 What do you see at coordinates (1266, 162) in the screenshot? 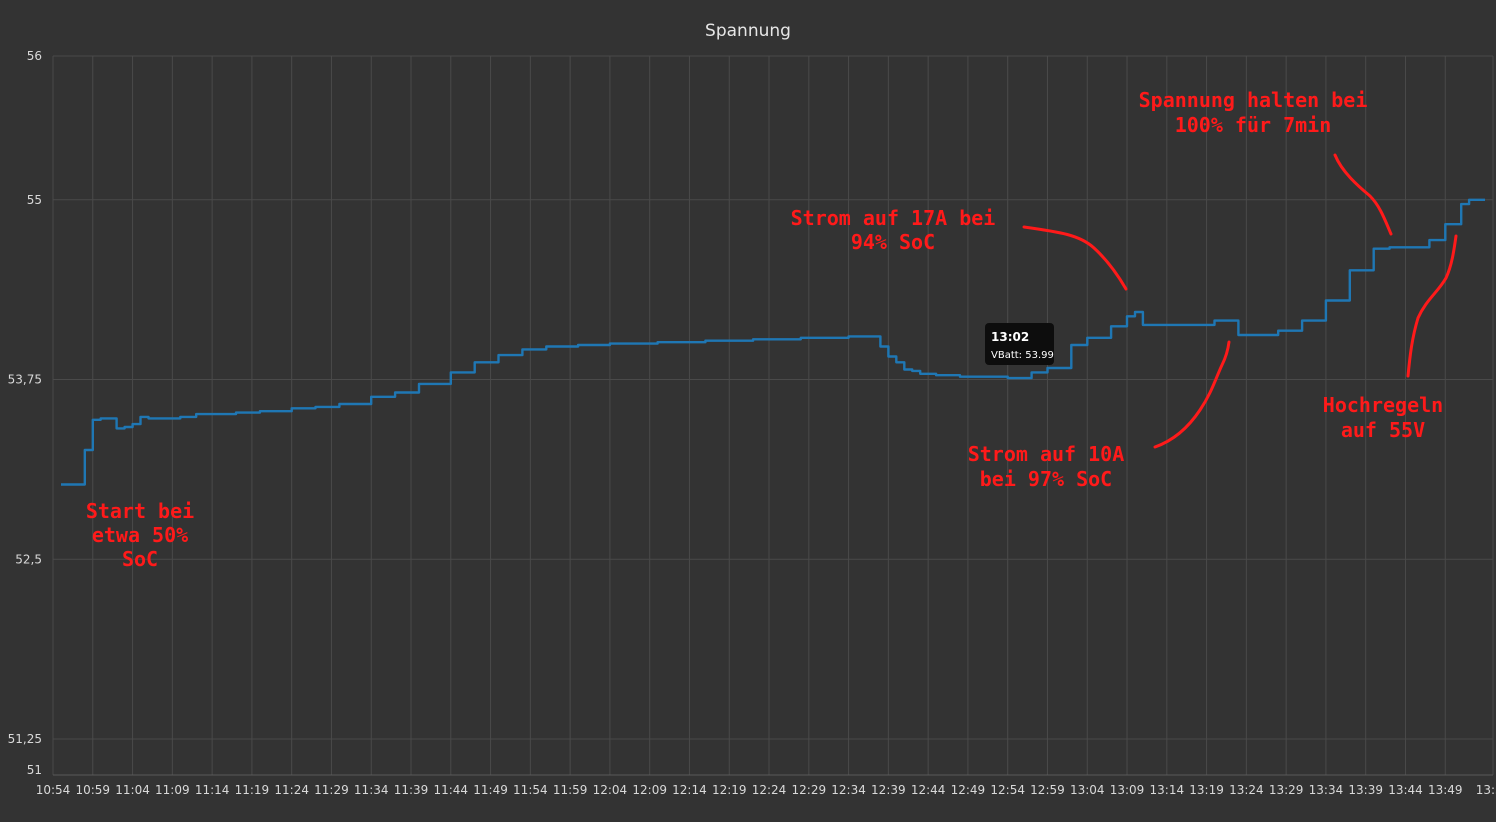
I see `annotation-hold: Spannung halten bei 100% für 7min` at bounding box center [1266, 162].